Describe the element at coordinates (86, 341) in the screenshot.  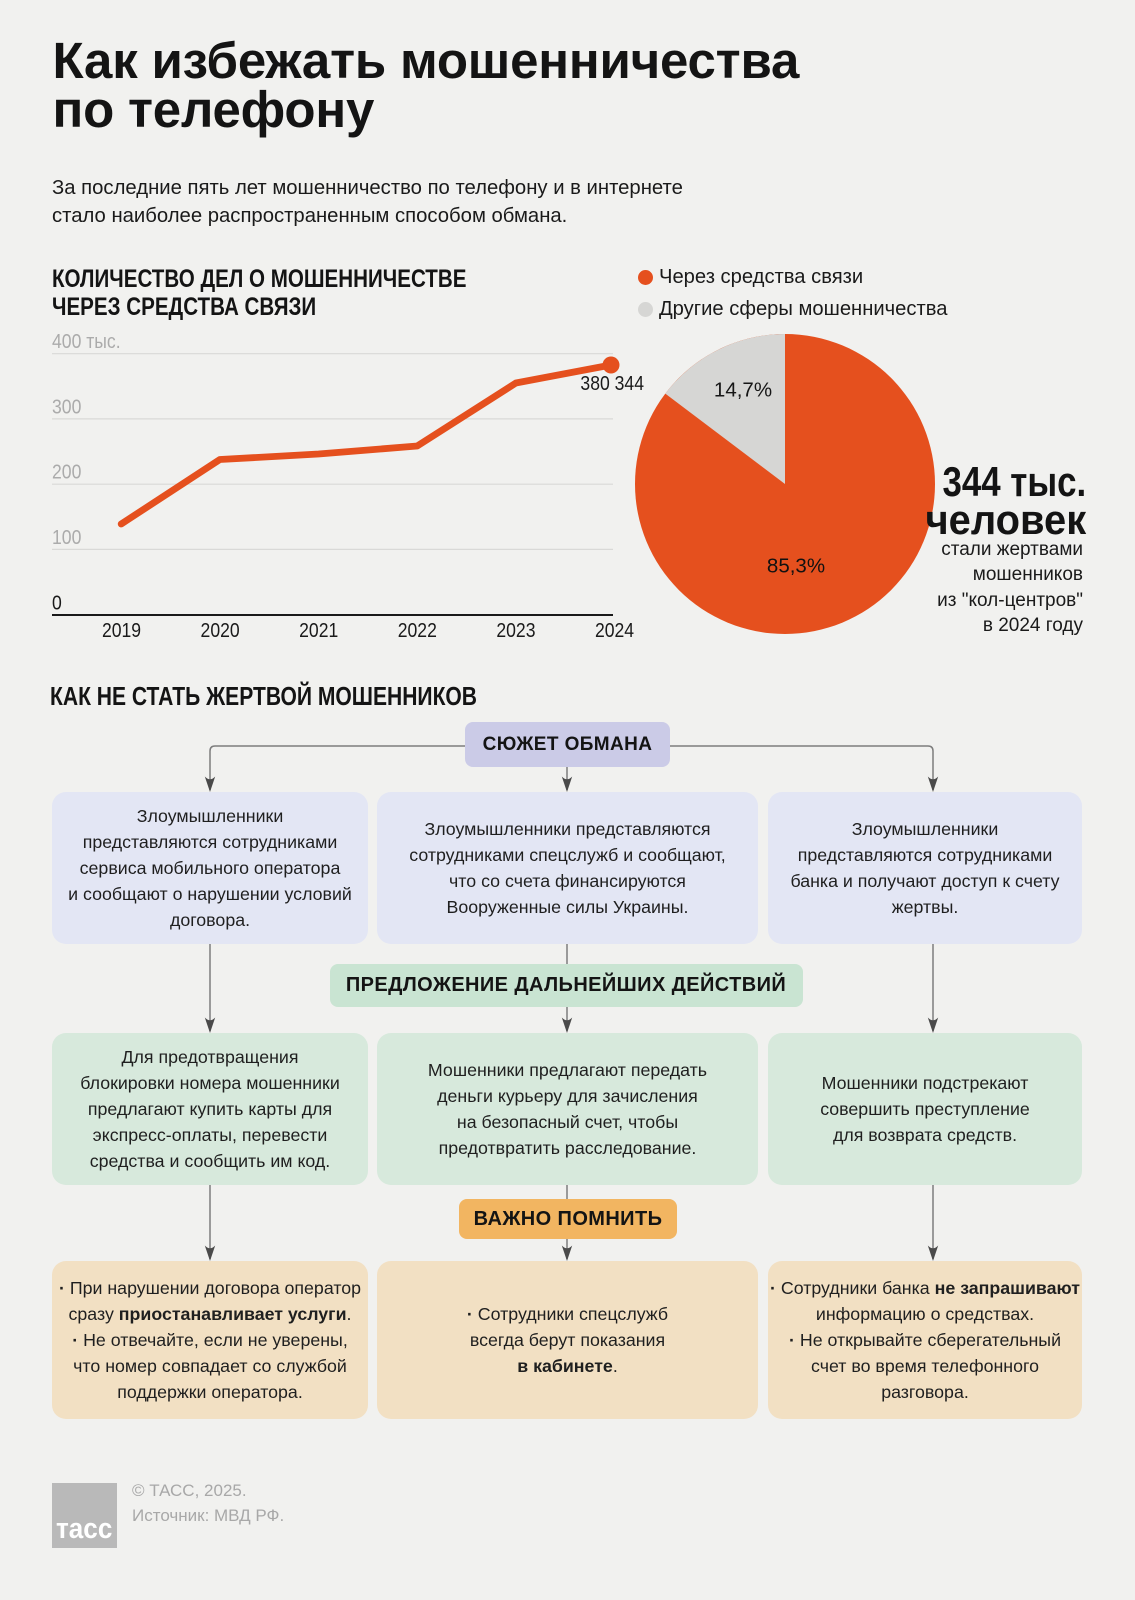
I see `svg-text: 400 тыс.` at that location.